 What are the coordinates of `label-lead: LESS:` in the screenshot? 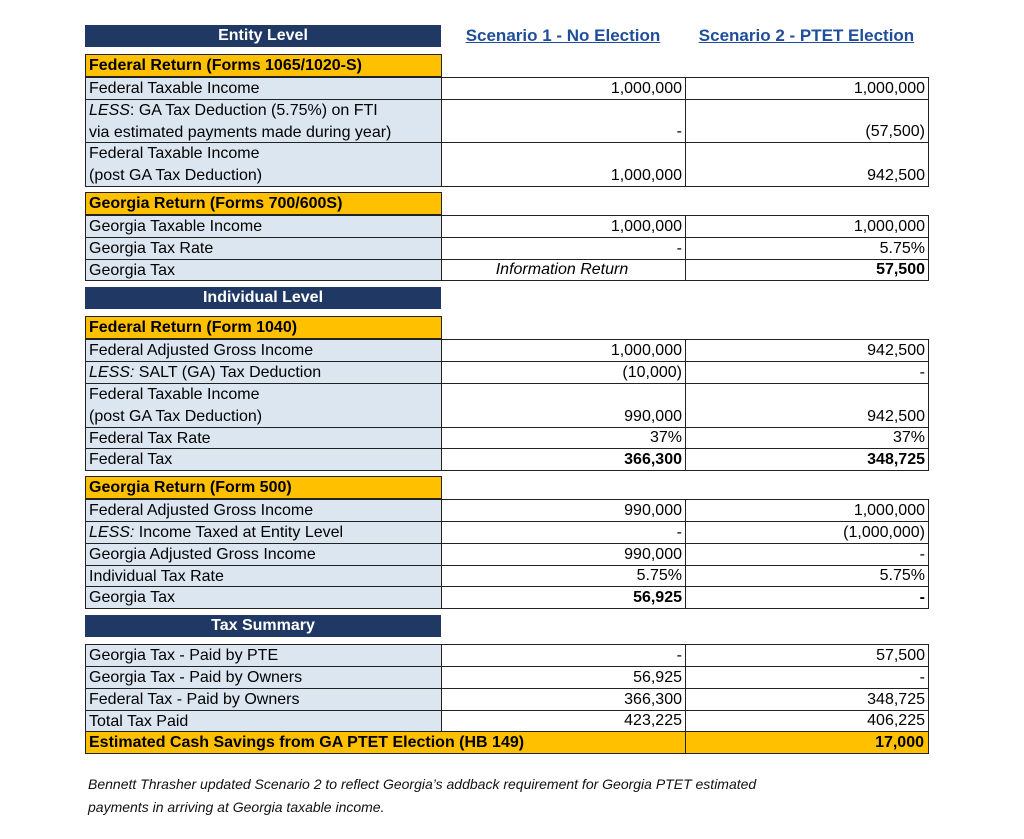 It's located at (112, 532).